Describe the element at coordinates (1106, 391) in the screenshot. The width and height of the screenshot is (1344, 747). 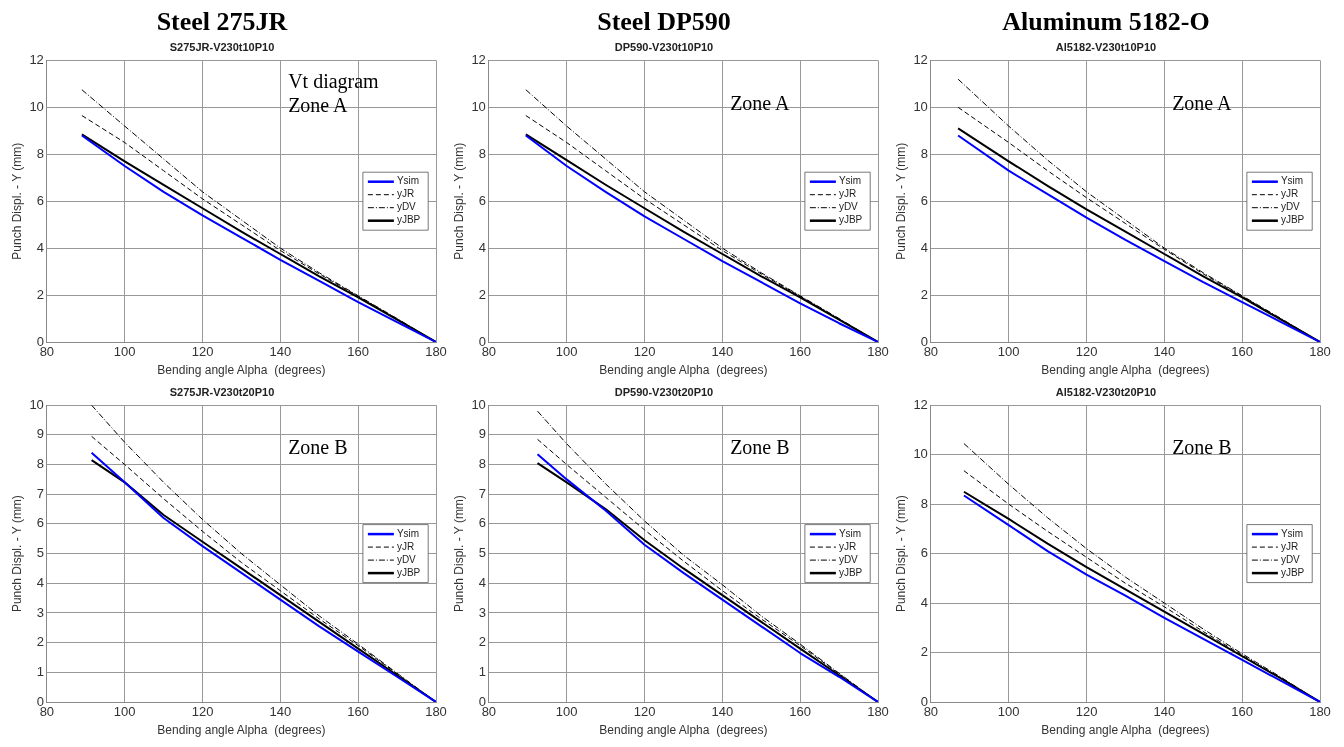
I see `chart-subtitle: Al5182-V230t20P10` at that location.